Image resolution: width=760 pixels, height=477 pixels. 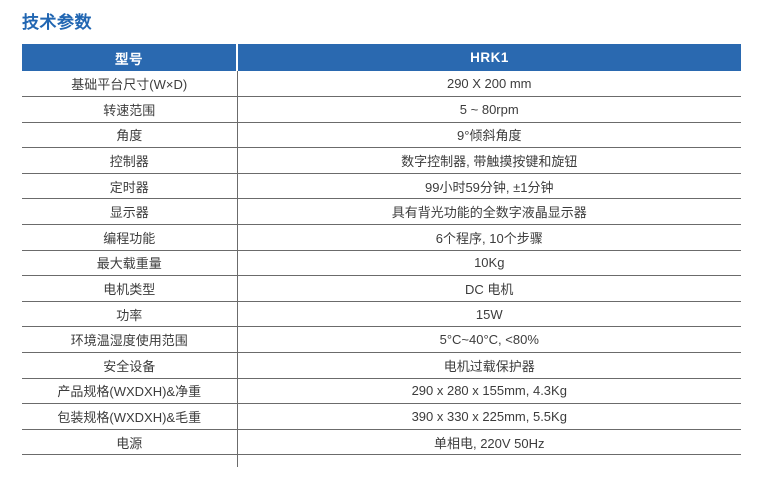 What do you see at coordinates (489, 416) in the screenshot?
I see `row-value: 390 x 330 x 225mm, 5.5Kg` at bounding box center [489, 416].